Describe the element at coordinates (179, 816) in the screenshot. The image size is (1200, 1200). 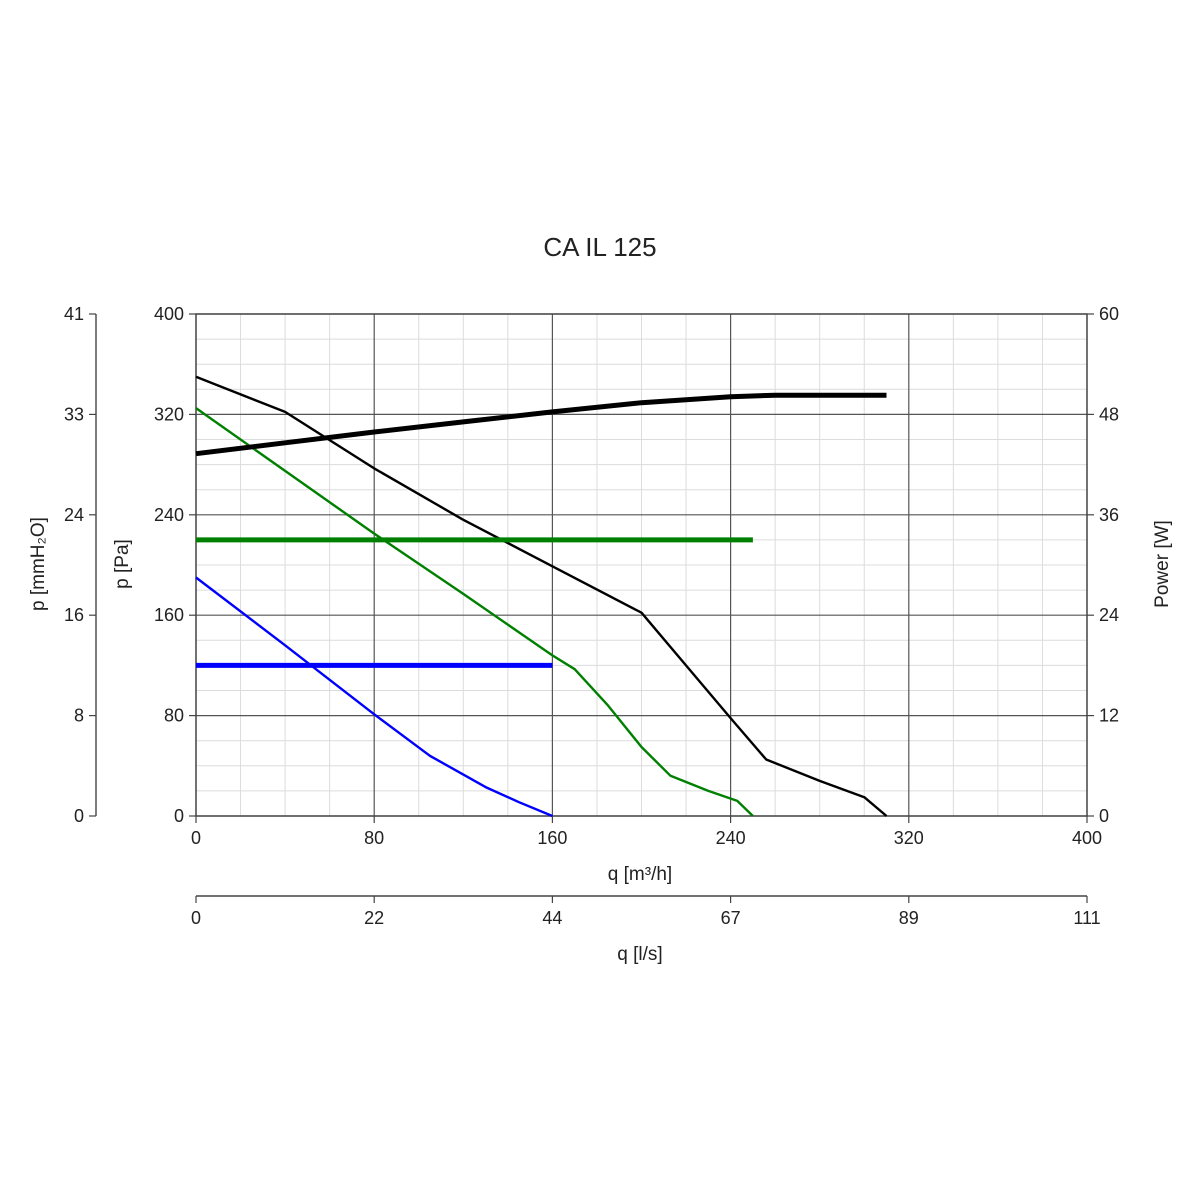
I see `y-tick-label: 0` at that location.